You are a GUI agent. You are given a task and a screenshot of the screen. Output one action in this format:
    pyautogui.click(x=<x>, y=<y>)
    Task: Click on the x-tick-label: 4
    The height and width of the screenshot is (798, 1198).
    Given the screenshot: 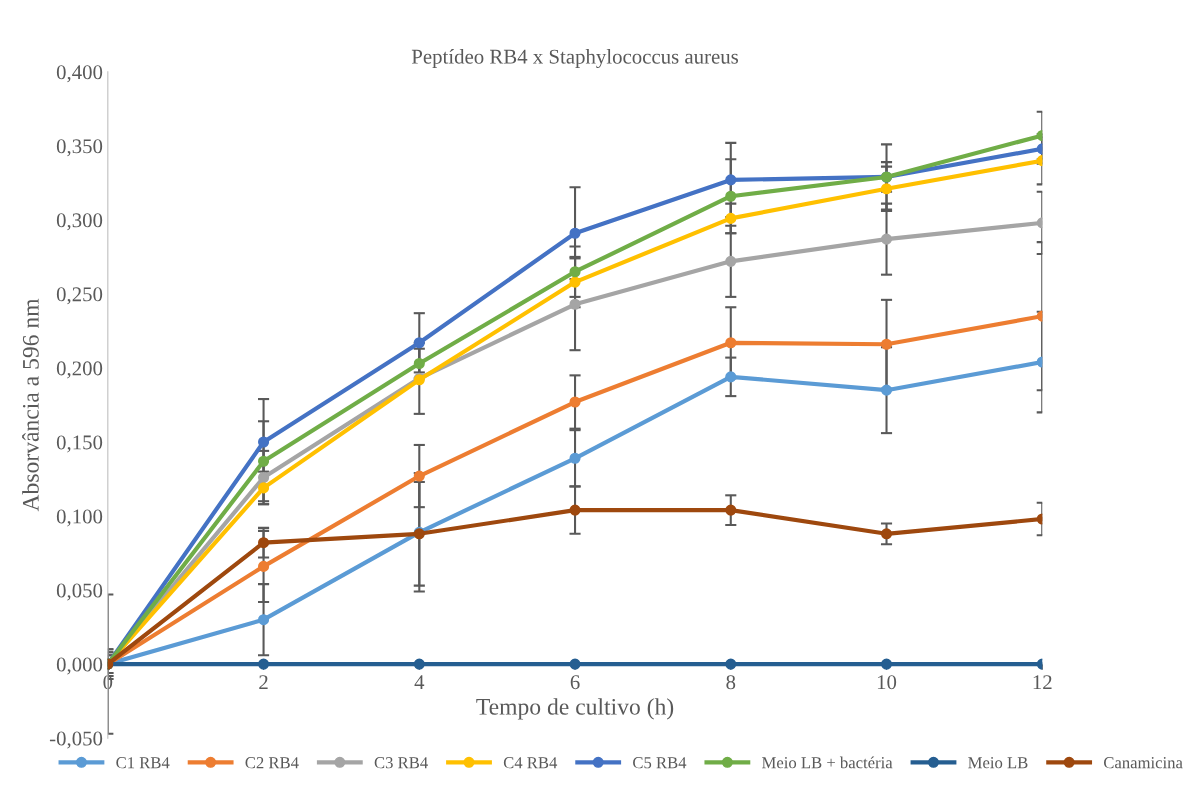 What is the action you would take?
    pyautogui.click(x=419, y=682)
    